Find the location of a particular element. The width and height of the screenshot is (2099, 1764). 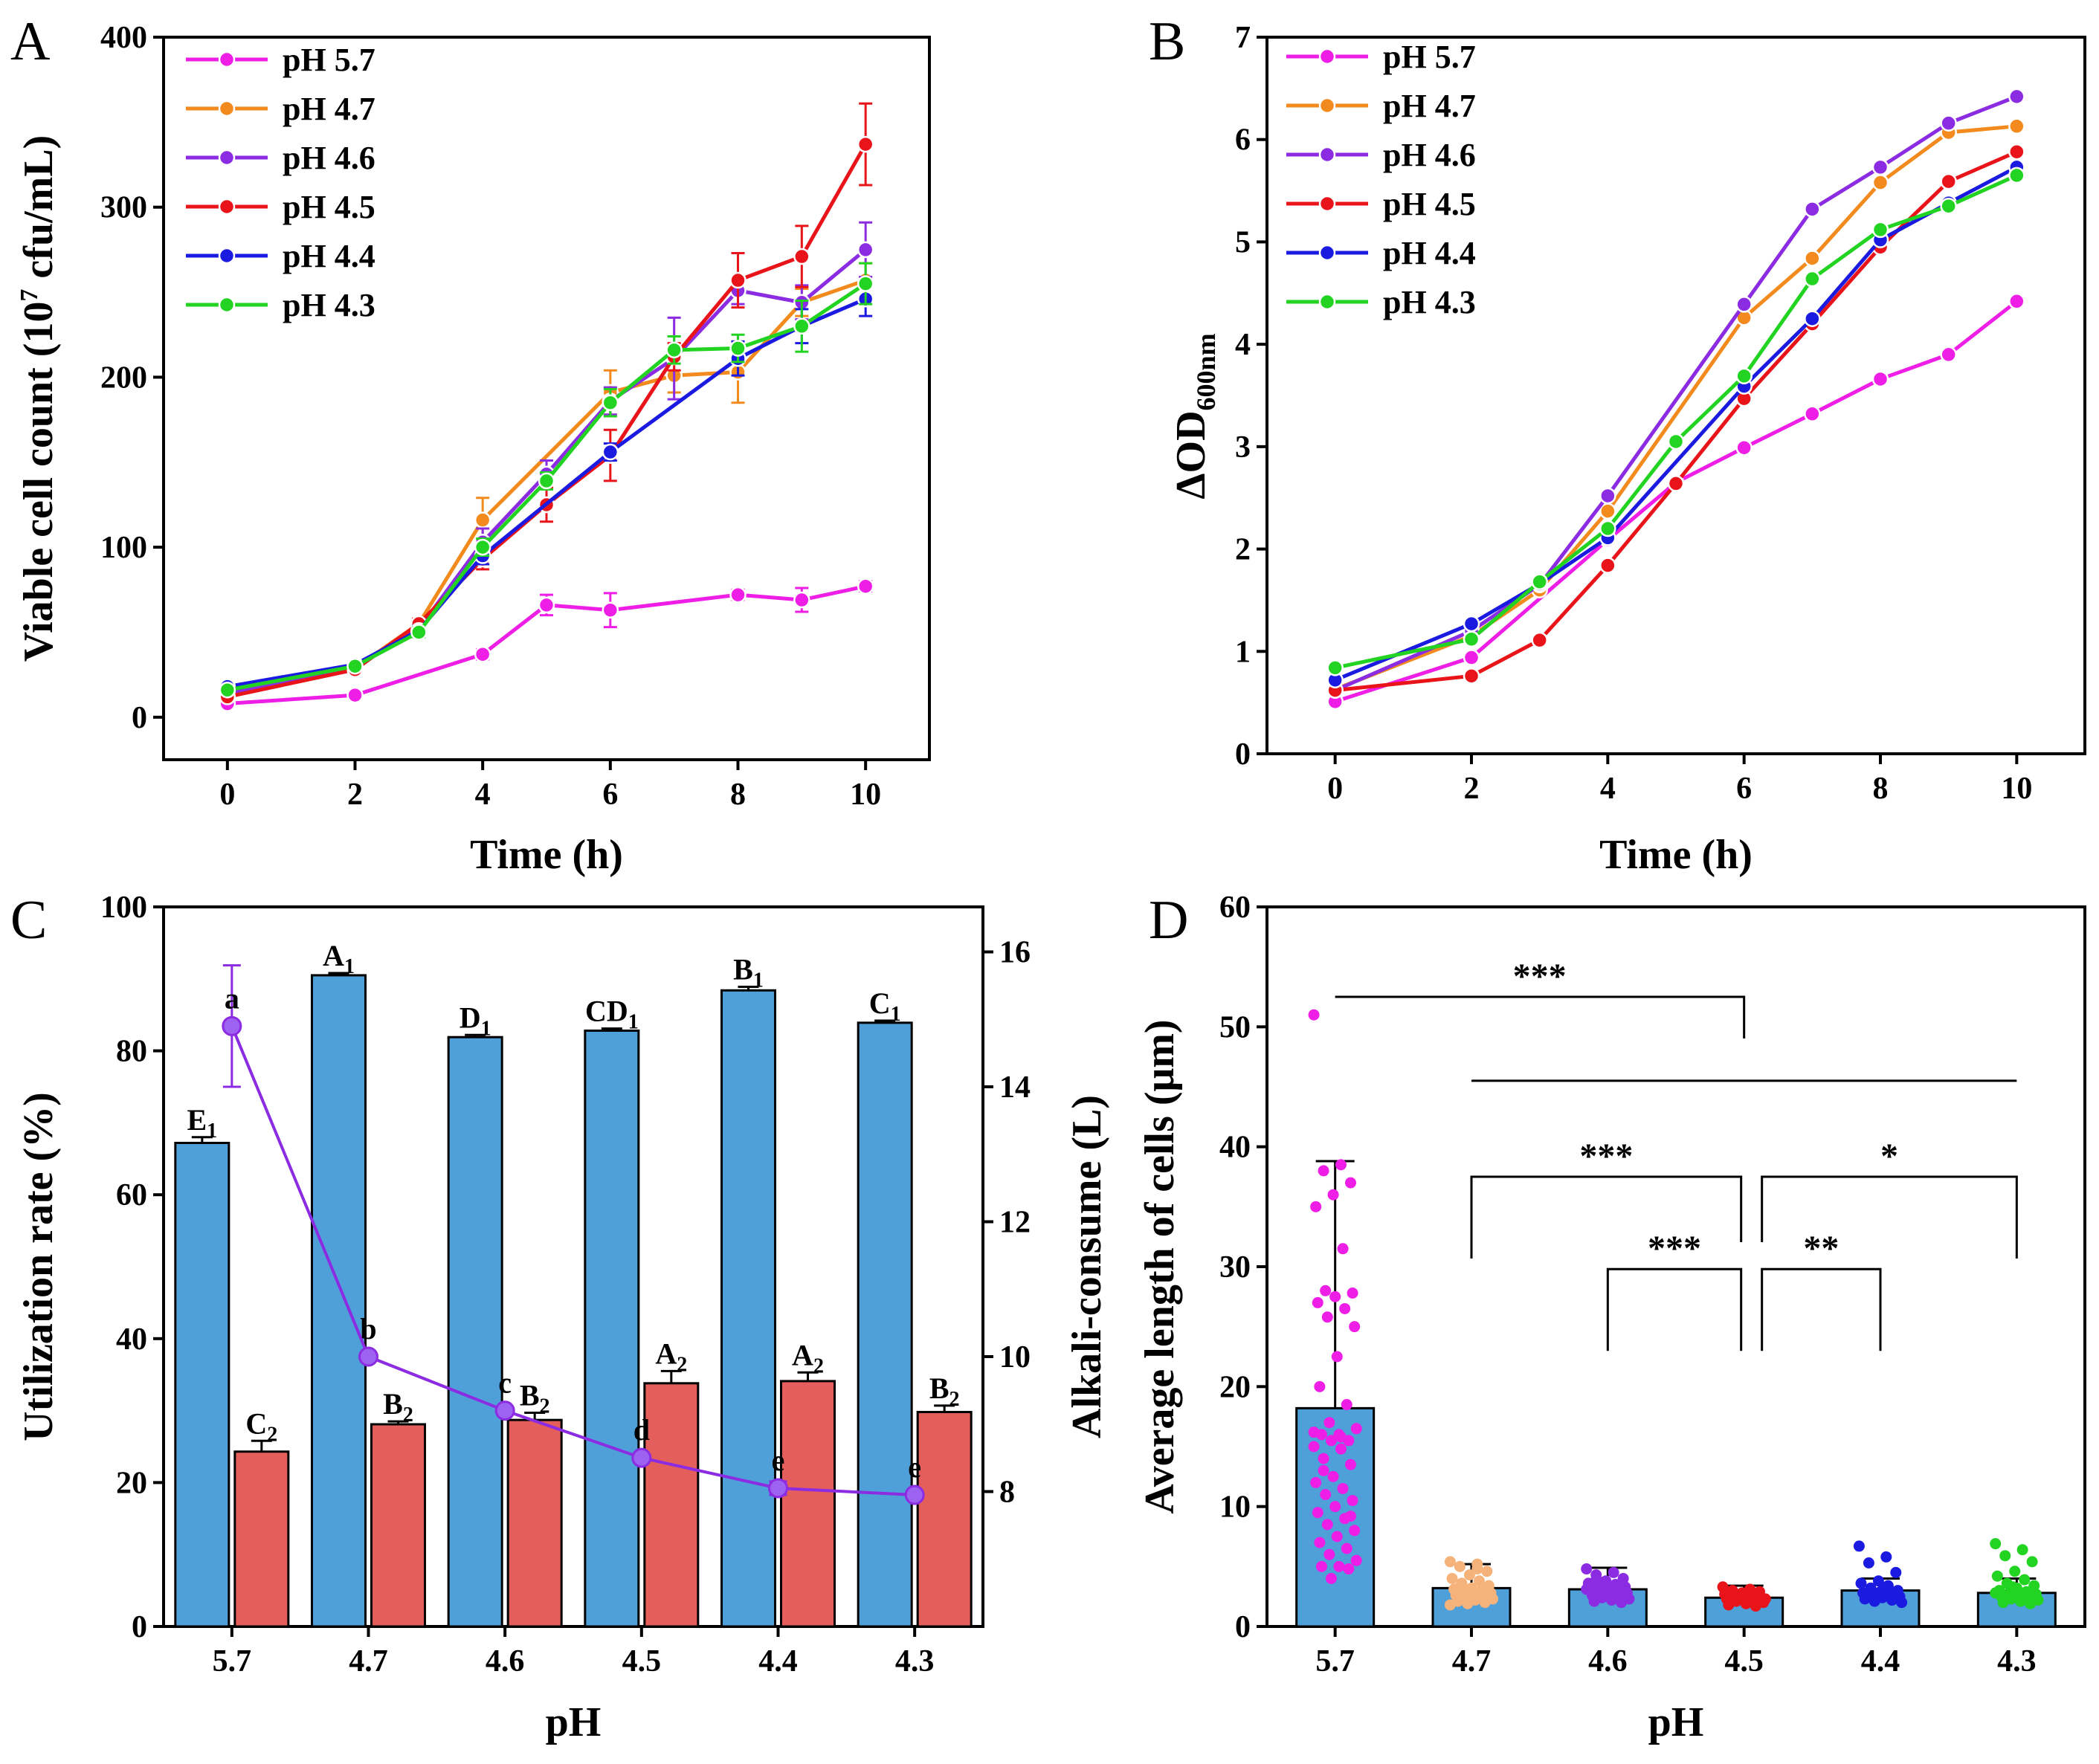

panel-a-y-title-unit: cfu/mL) is located at coordinates (39, 212).